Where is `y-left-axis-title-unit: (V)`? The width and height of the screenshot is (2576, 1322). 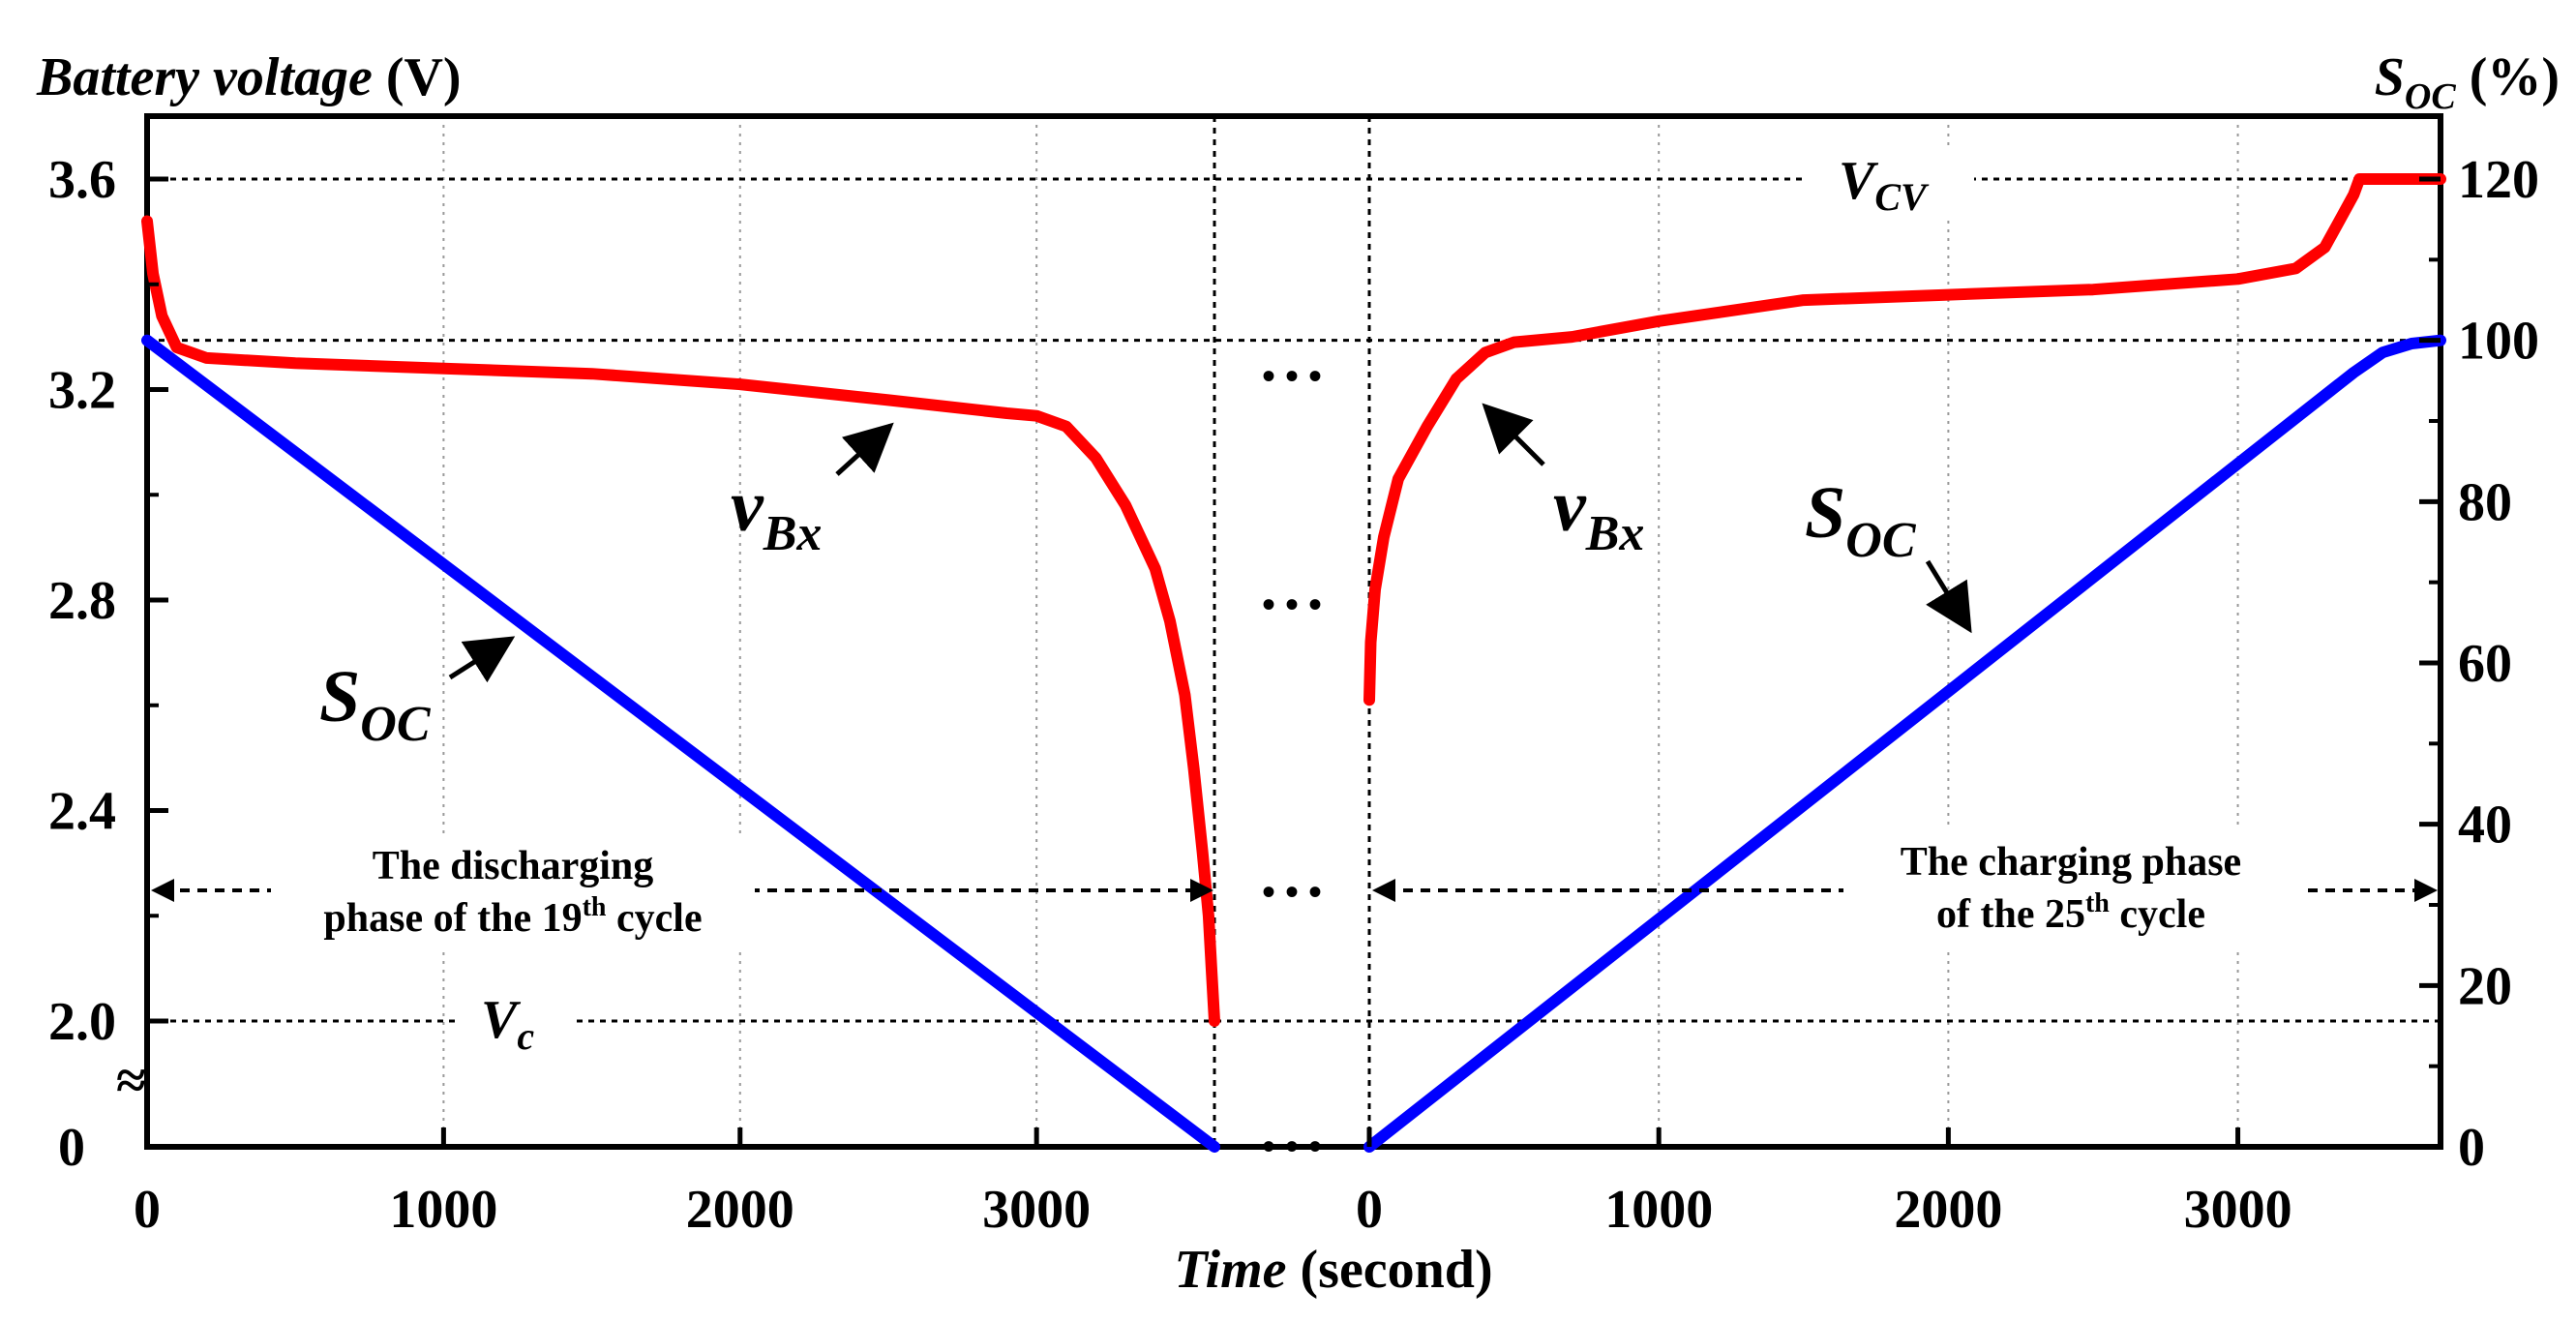
y-left-axis-title-unit: (V) is located at coordinates (417, 77).